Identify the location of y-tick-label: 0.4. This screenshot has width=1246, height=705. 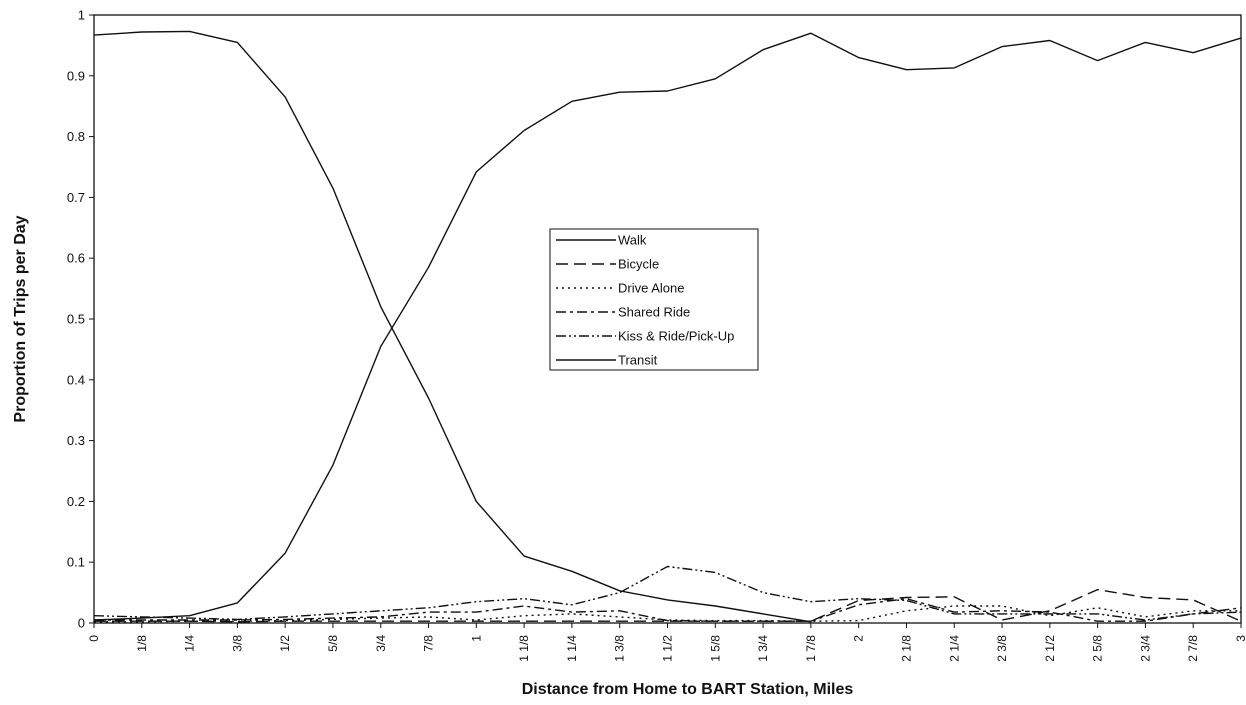
(76, 379).